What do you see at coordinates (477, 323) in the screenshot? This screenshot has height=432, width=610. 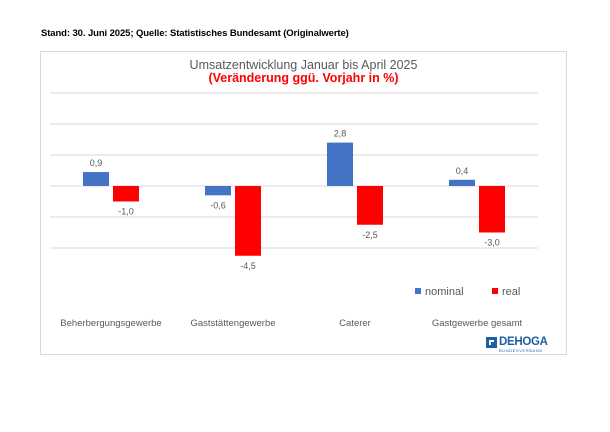 I see `category-label: Gastgewerbe gesamt` at bounding box center [477, 323].